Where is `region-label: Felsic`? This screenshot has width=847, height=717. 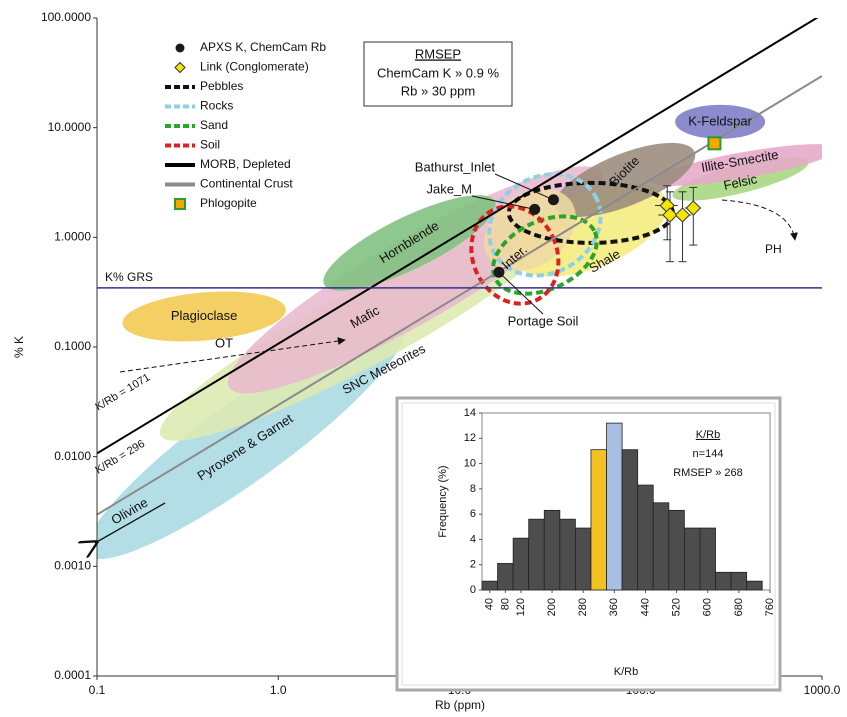 region-label: Felsic is located at coordinates (740, 182).